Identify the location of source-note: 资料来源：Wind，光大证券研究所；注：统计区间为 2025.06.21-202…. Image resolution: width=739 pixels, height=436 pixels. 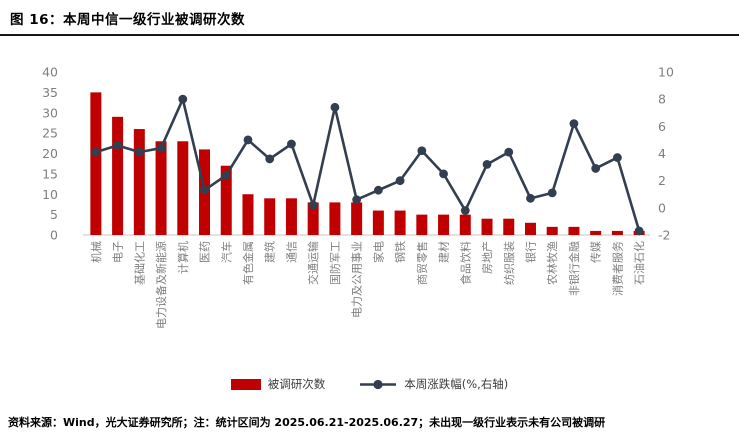
(307, 422).